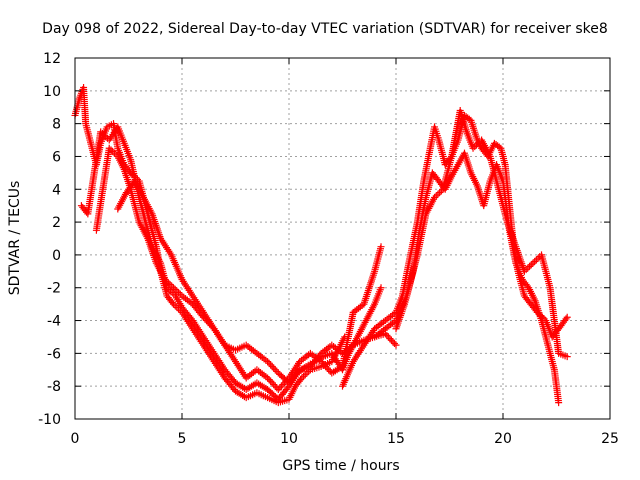  I want to click on y-tick-label: 2, so click(56, 223).